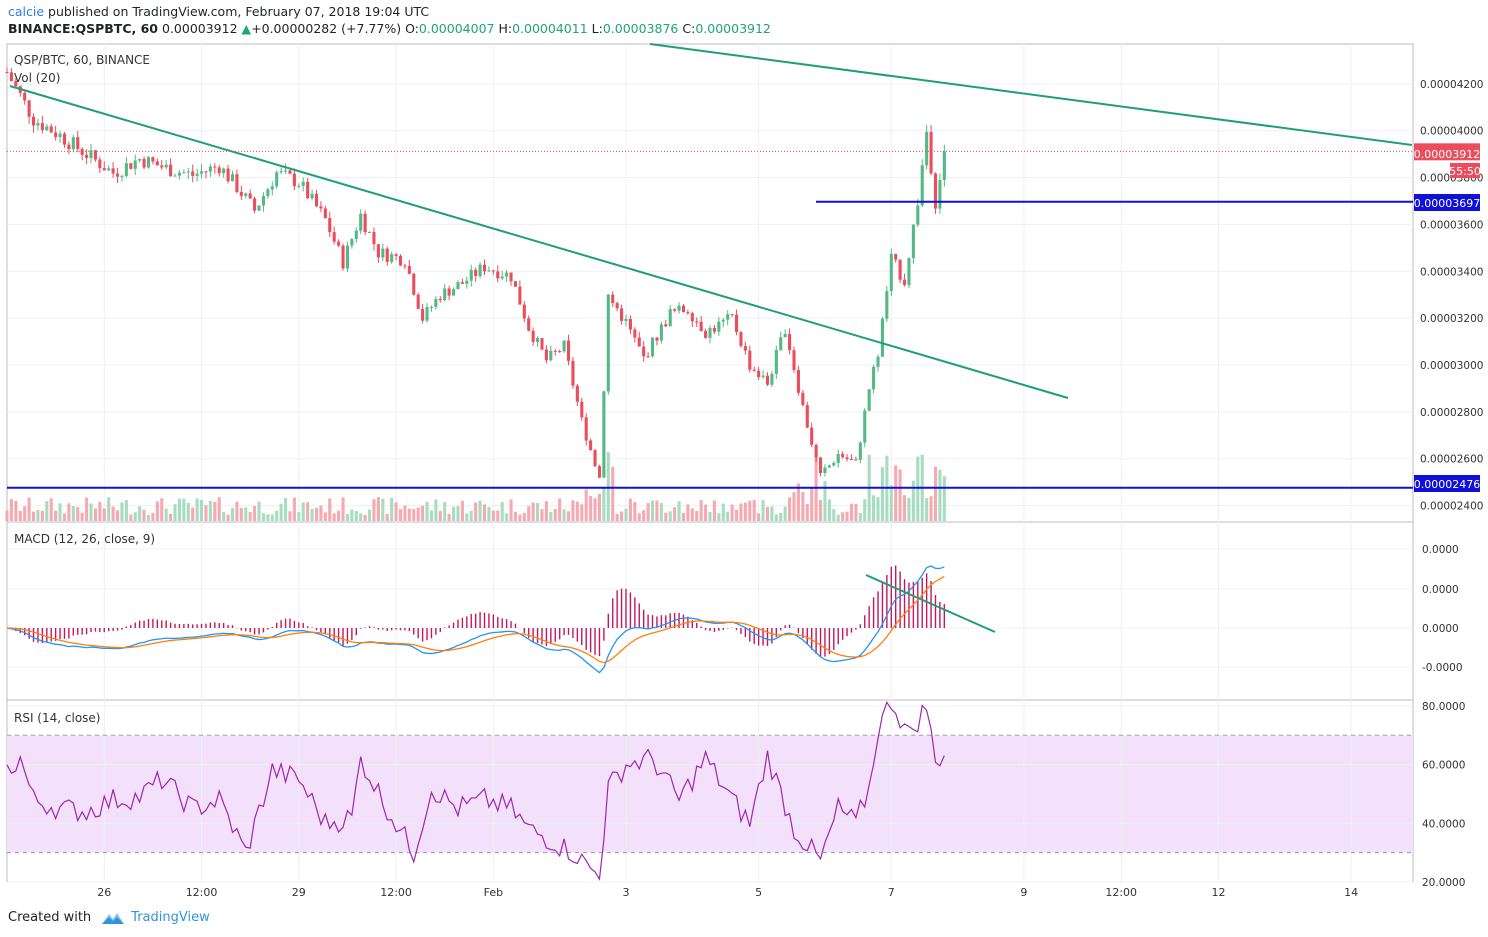 This screenshot has height=937, width=1488. What do you see at coordinates (1451, 366) in the screenshot?
I see `price-tick-label: 0.00003000` at bounding box center [1451, 366].